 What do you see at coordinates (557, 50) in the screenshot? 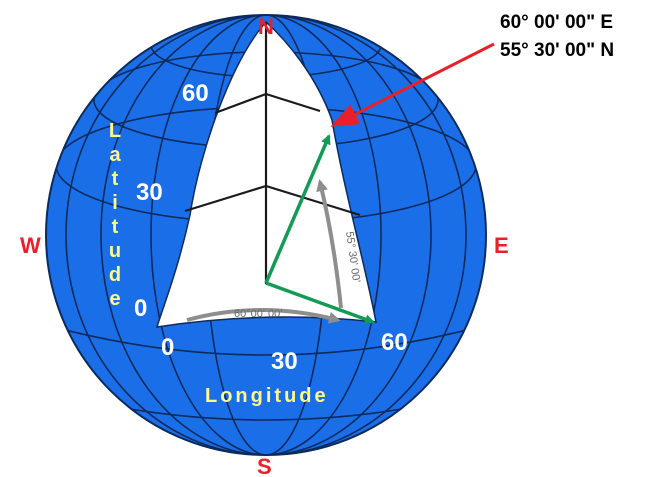
I see `point-latitude-readout: 55° 30' 00" N` at bounding box center [557, 50].